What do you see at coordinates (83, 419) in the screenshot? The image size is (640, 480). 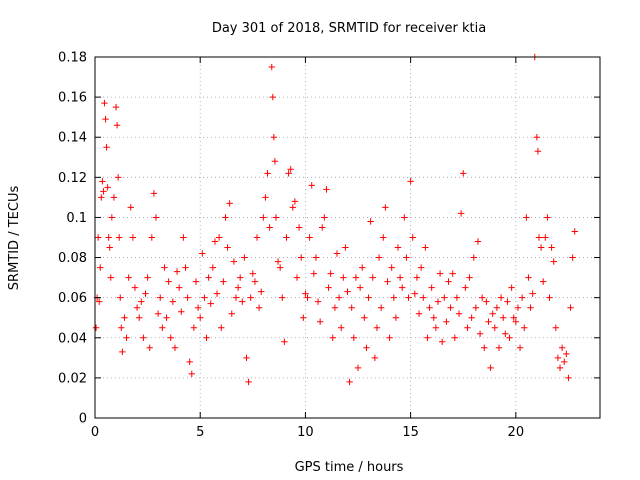 I see `y-tick-label: 0` at bounding box center [83, 419].